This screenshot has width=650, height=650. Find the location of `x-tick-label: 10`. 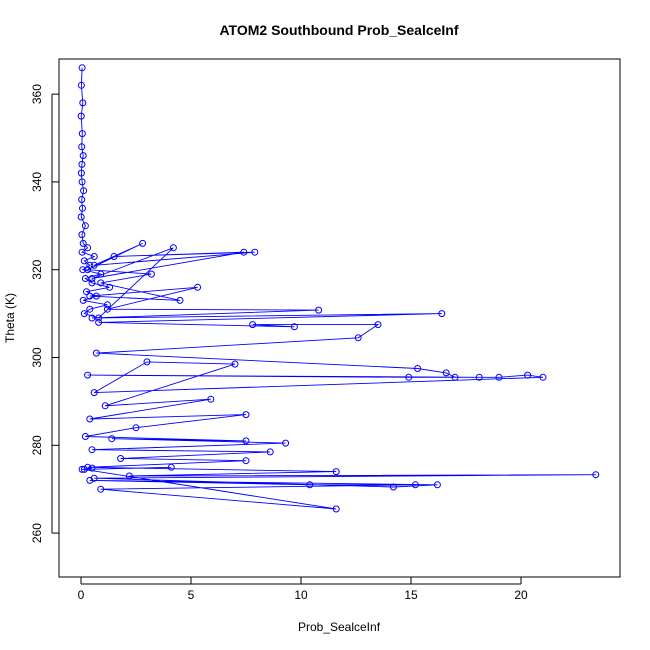

x-tick-label: 10 is located at coordinates (301, 595).